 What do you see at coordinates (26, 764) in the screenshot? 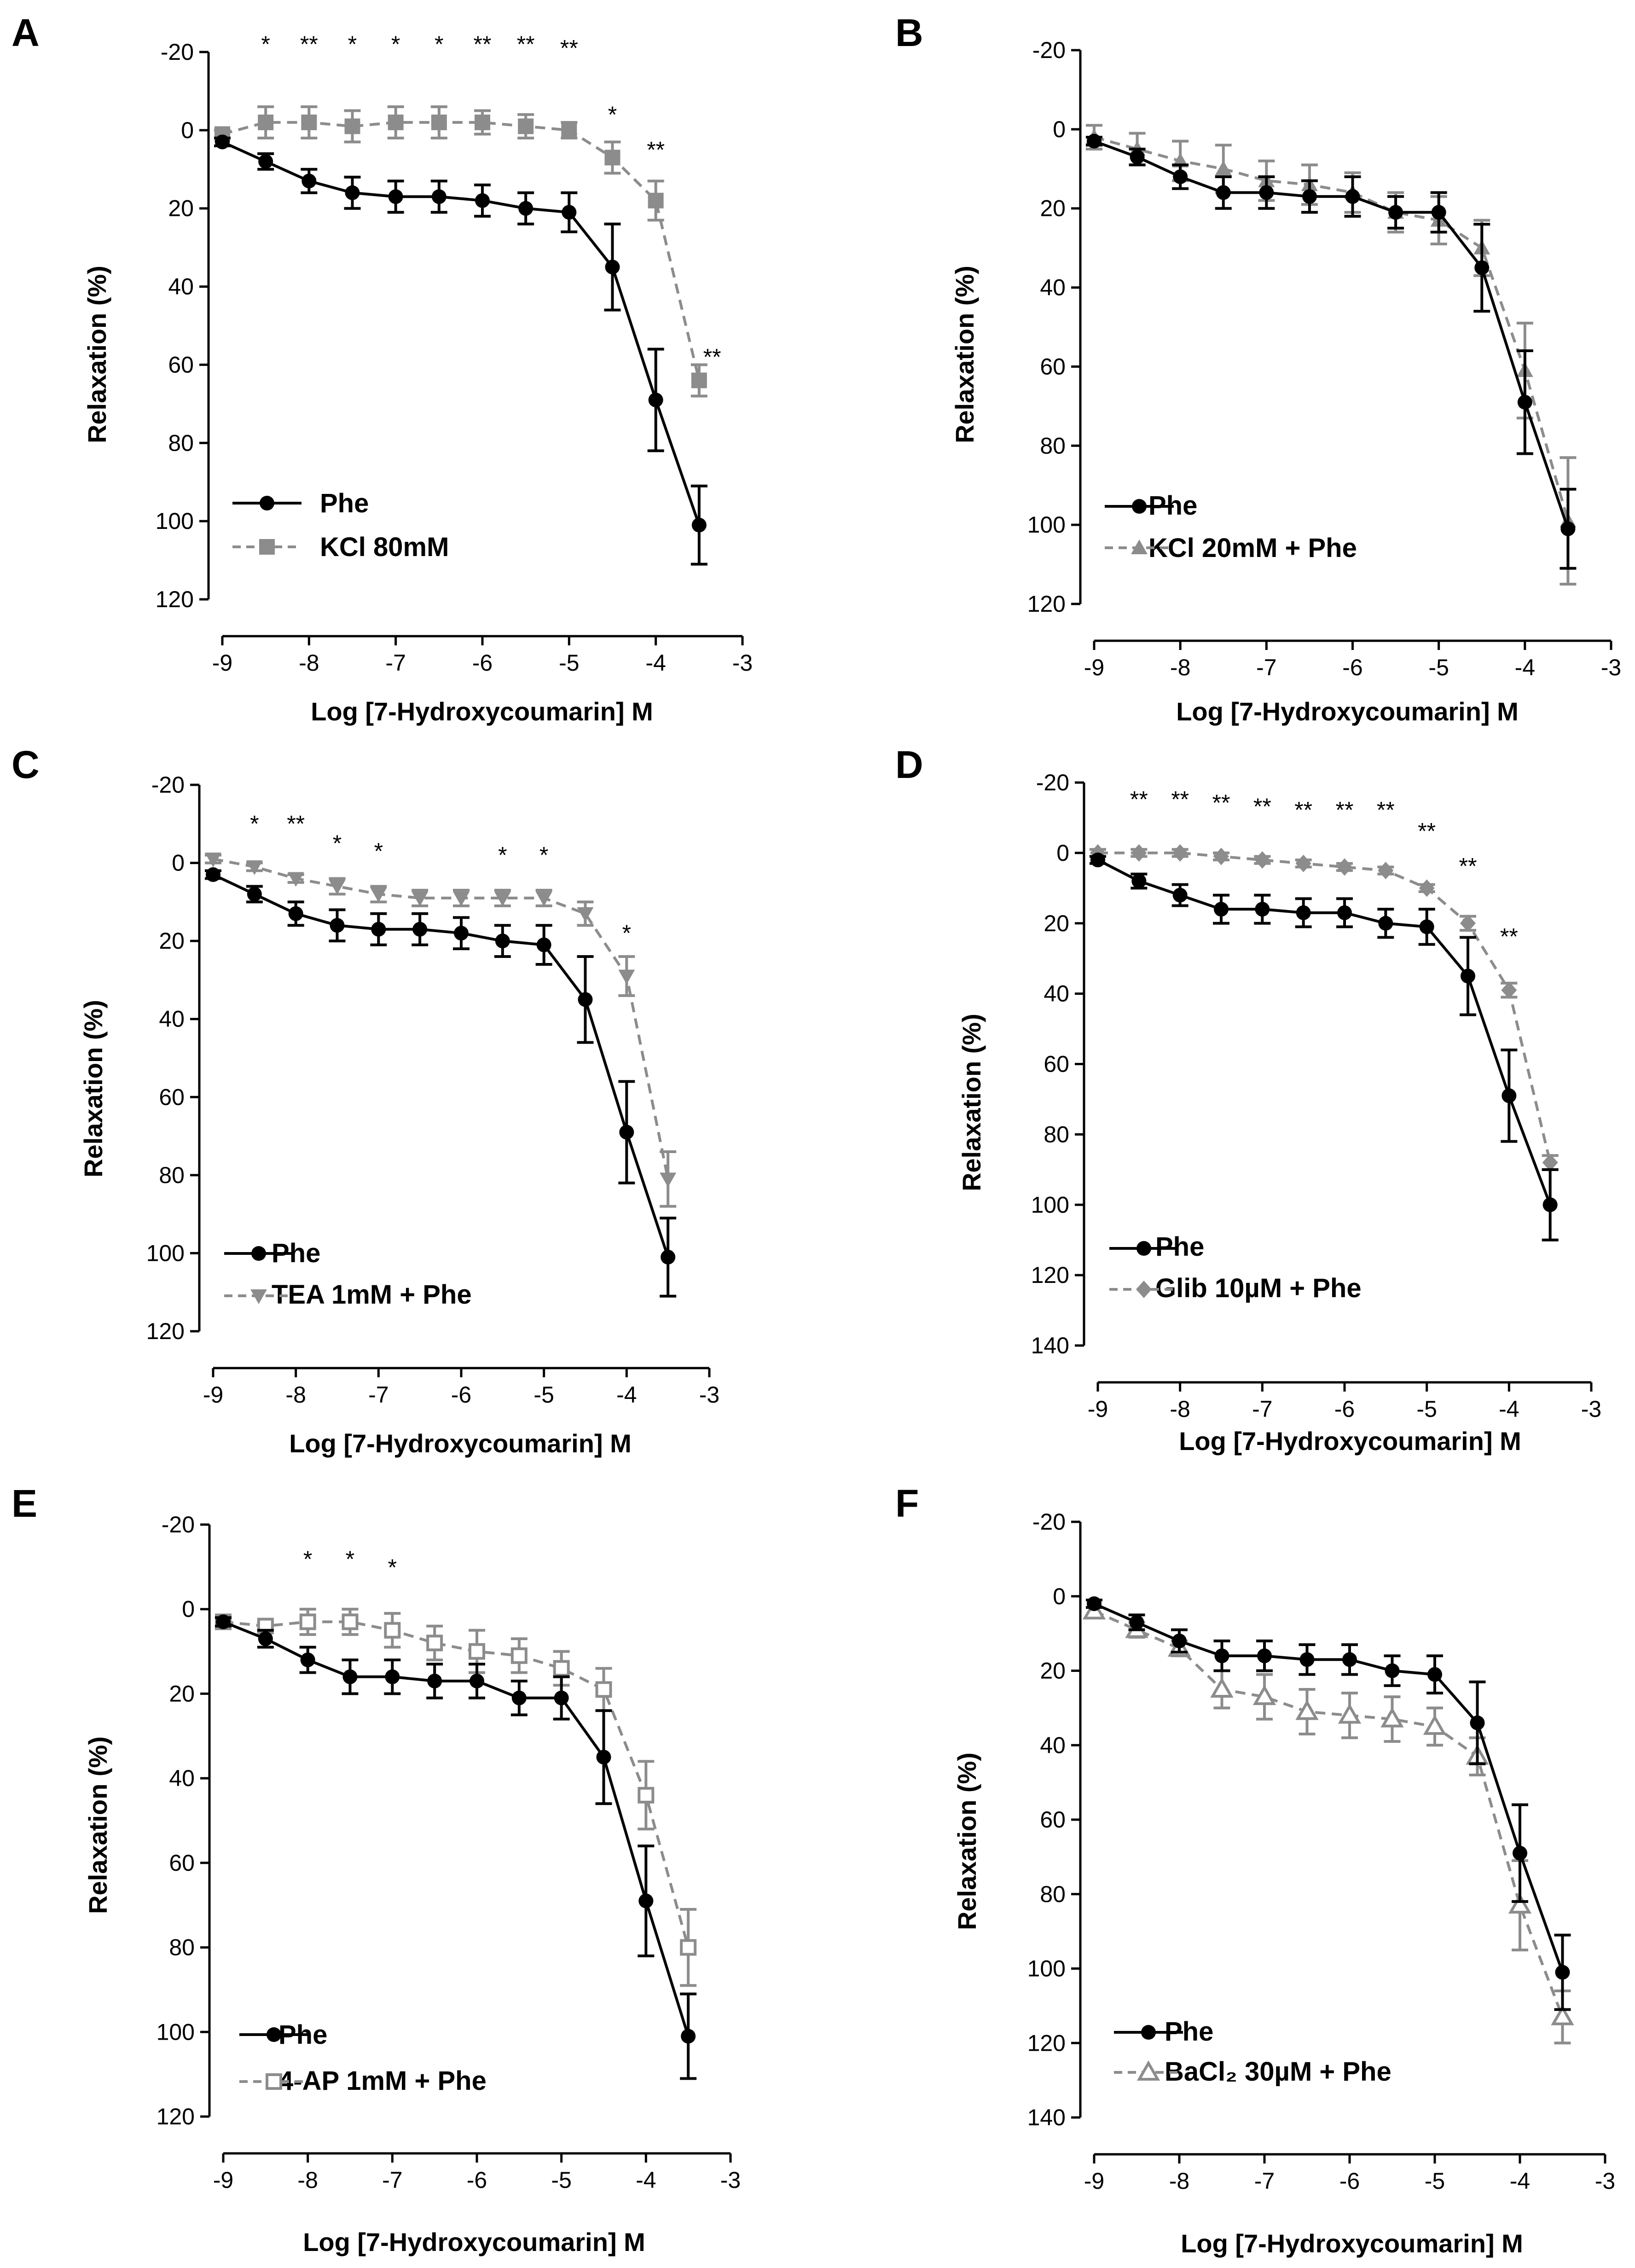
I see `panel-letter-c: C` at bounding box center [26, 764].